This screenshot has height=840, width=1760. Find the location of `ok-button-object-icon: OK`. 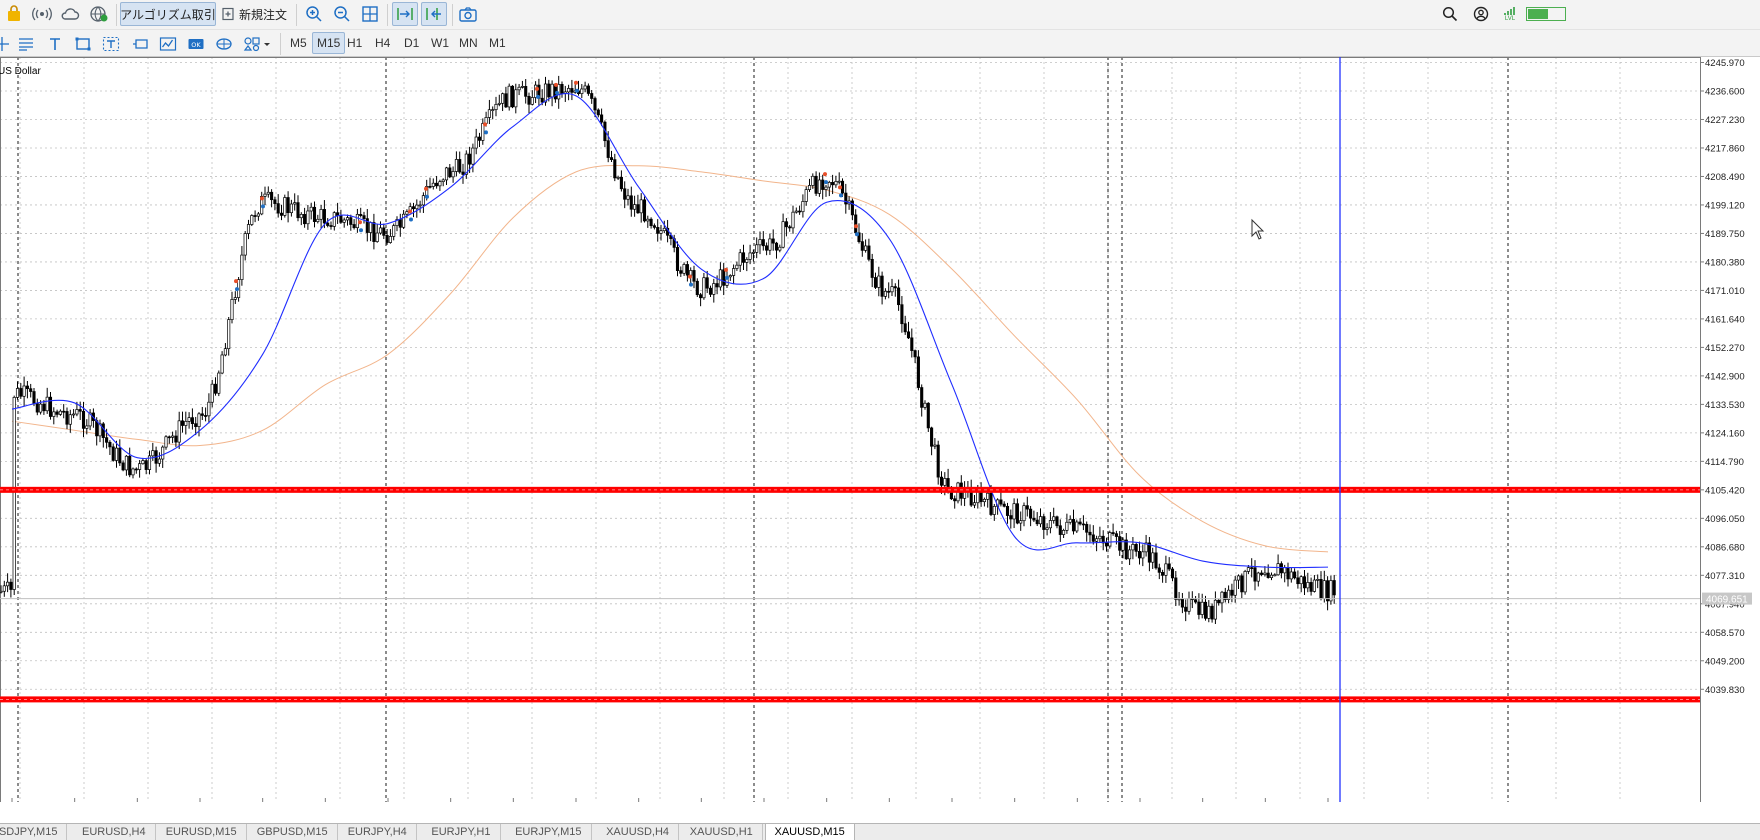

ok-button-object-icon: OK is located at coordinates (196, 44).